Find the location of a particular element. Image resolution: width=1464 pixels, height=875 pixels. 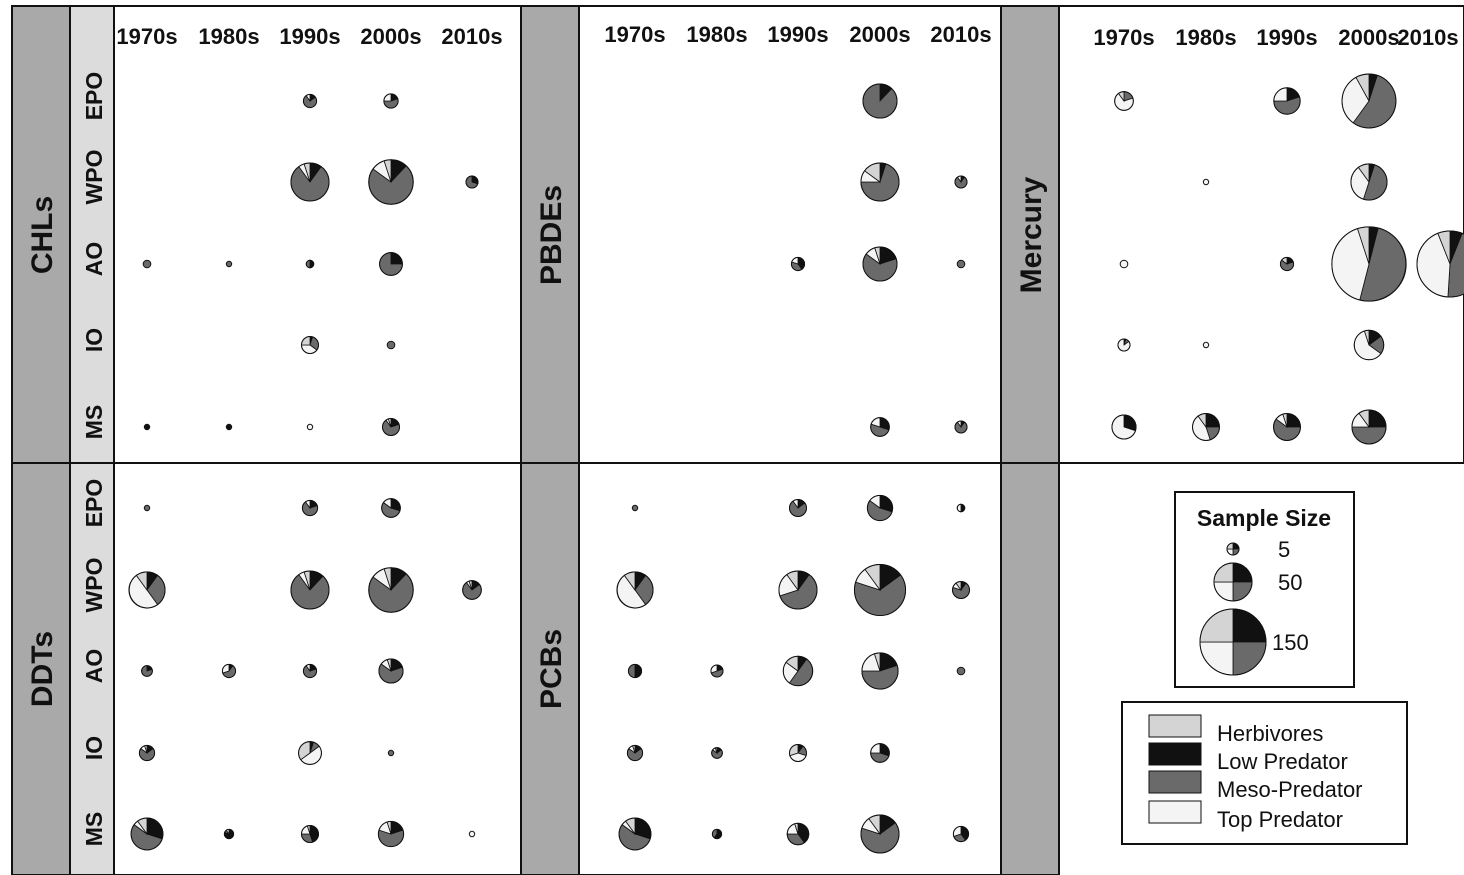

panel-ddts is located at coordinates (317, 668).